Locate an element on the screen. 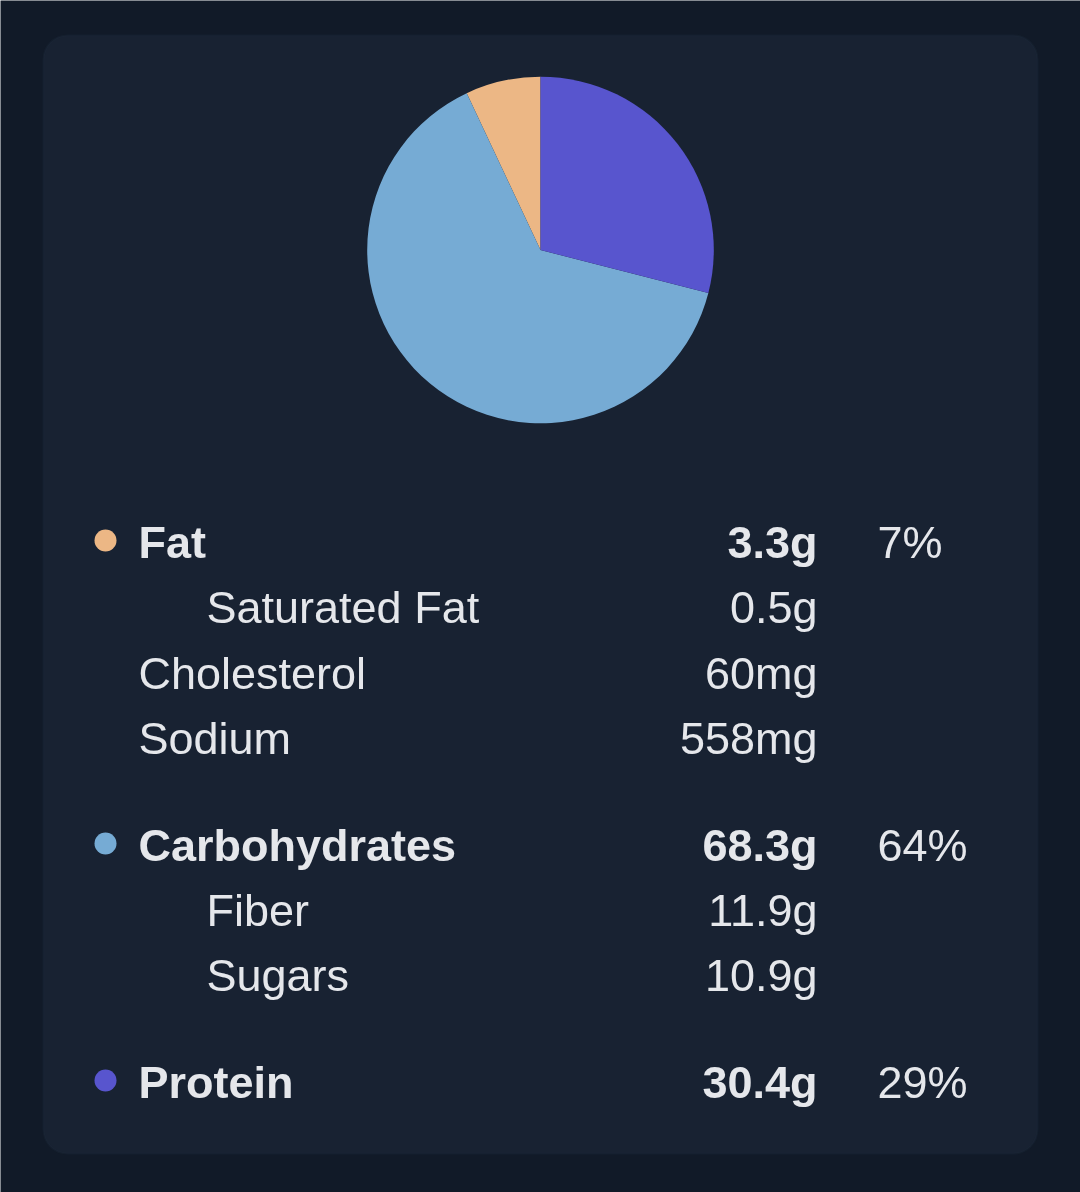 This screenshot has width=1080, height=1192. text: 60mg is located at coordinates (761, 673).